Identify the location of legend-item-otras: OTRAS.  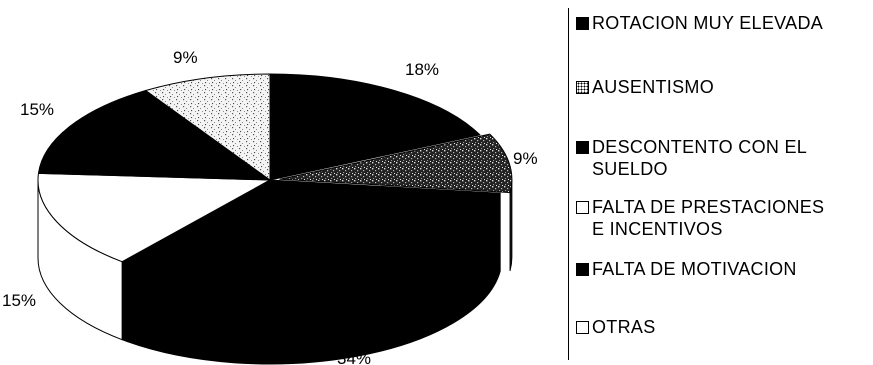
(716, 327).